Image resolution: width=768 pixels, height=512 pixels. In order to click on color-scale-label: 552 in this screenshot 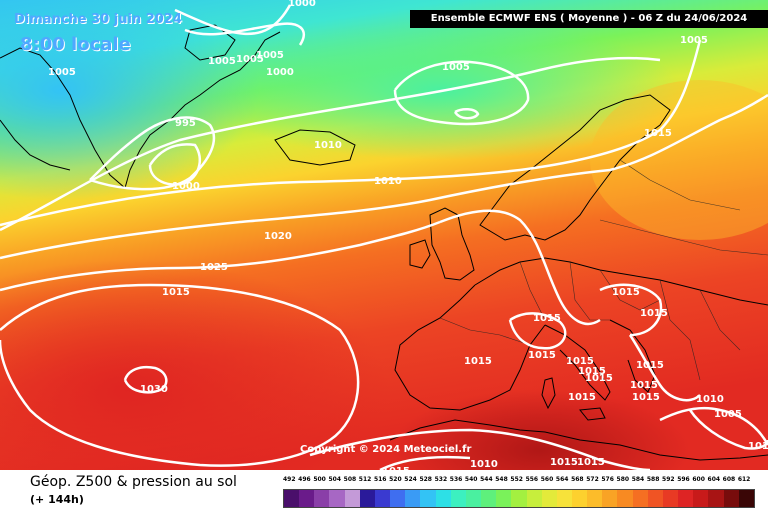, I will do `click(516, 479)`.